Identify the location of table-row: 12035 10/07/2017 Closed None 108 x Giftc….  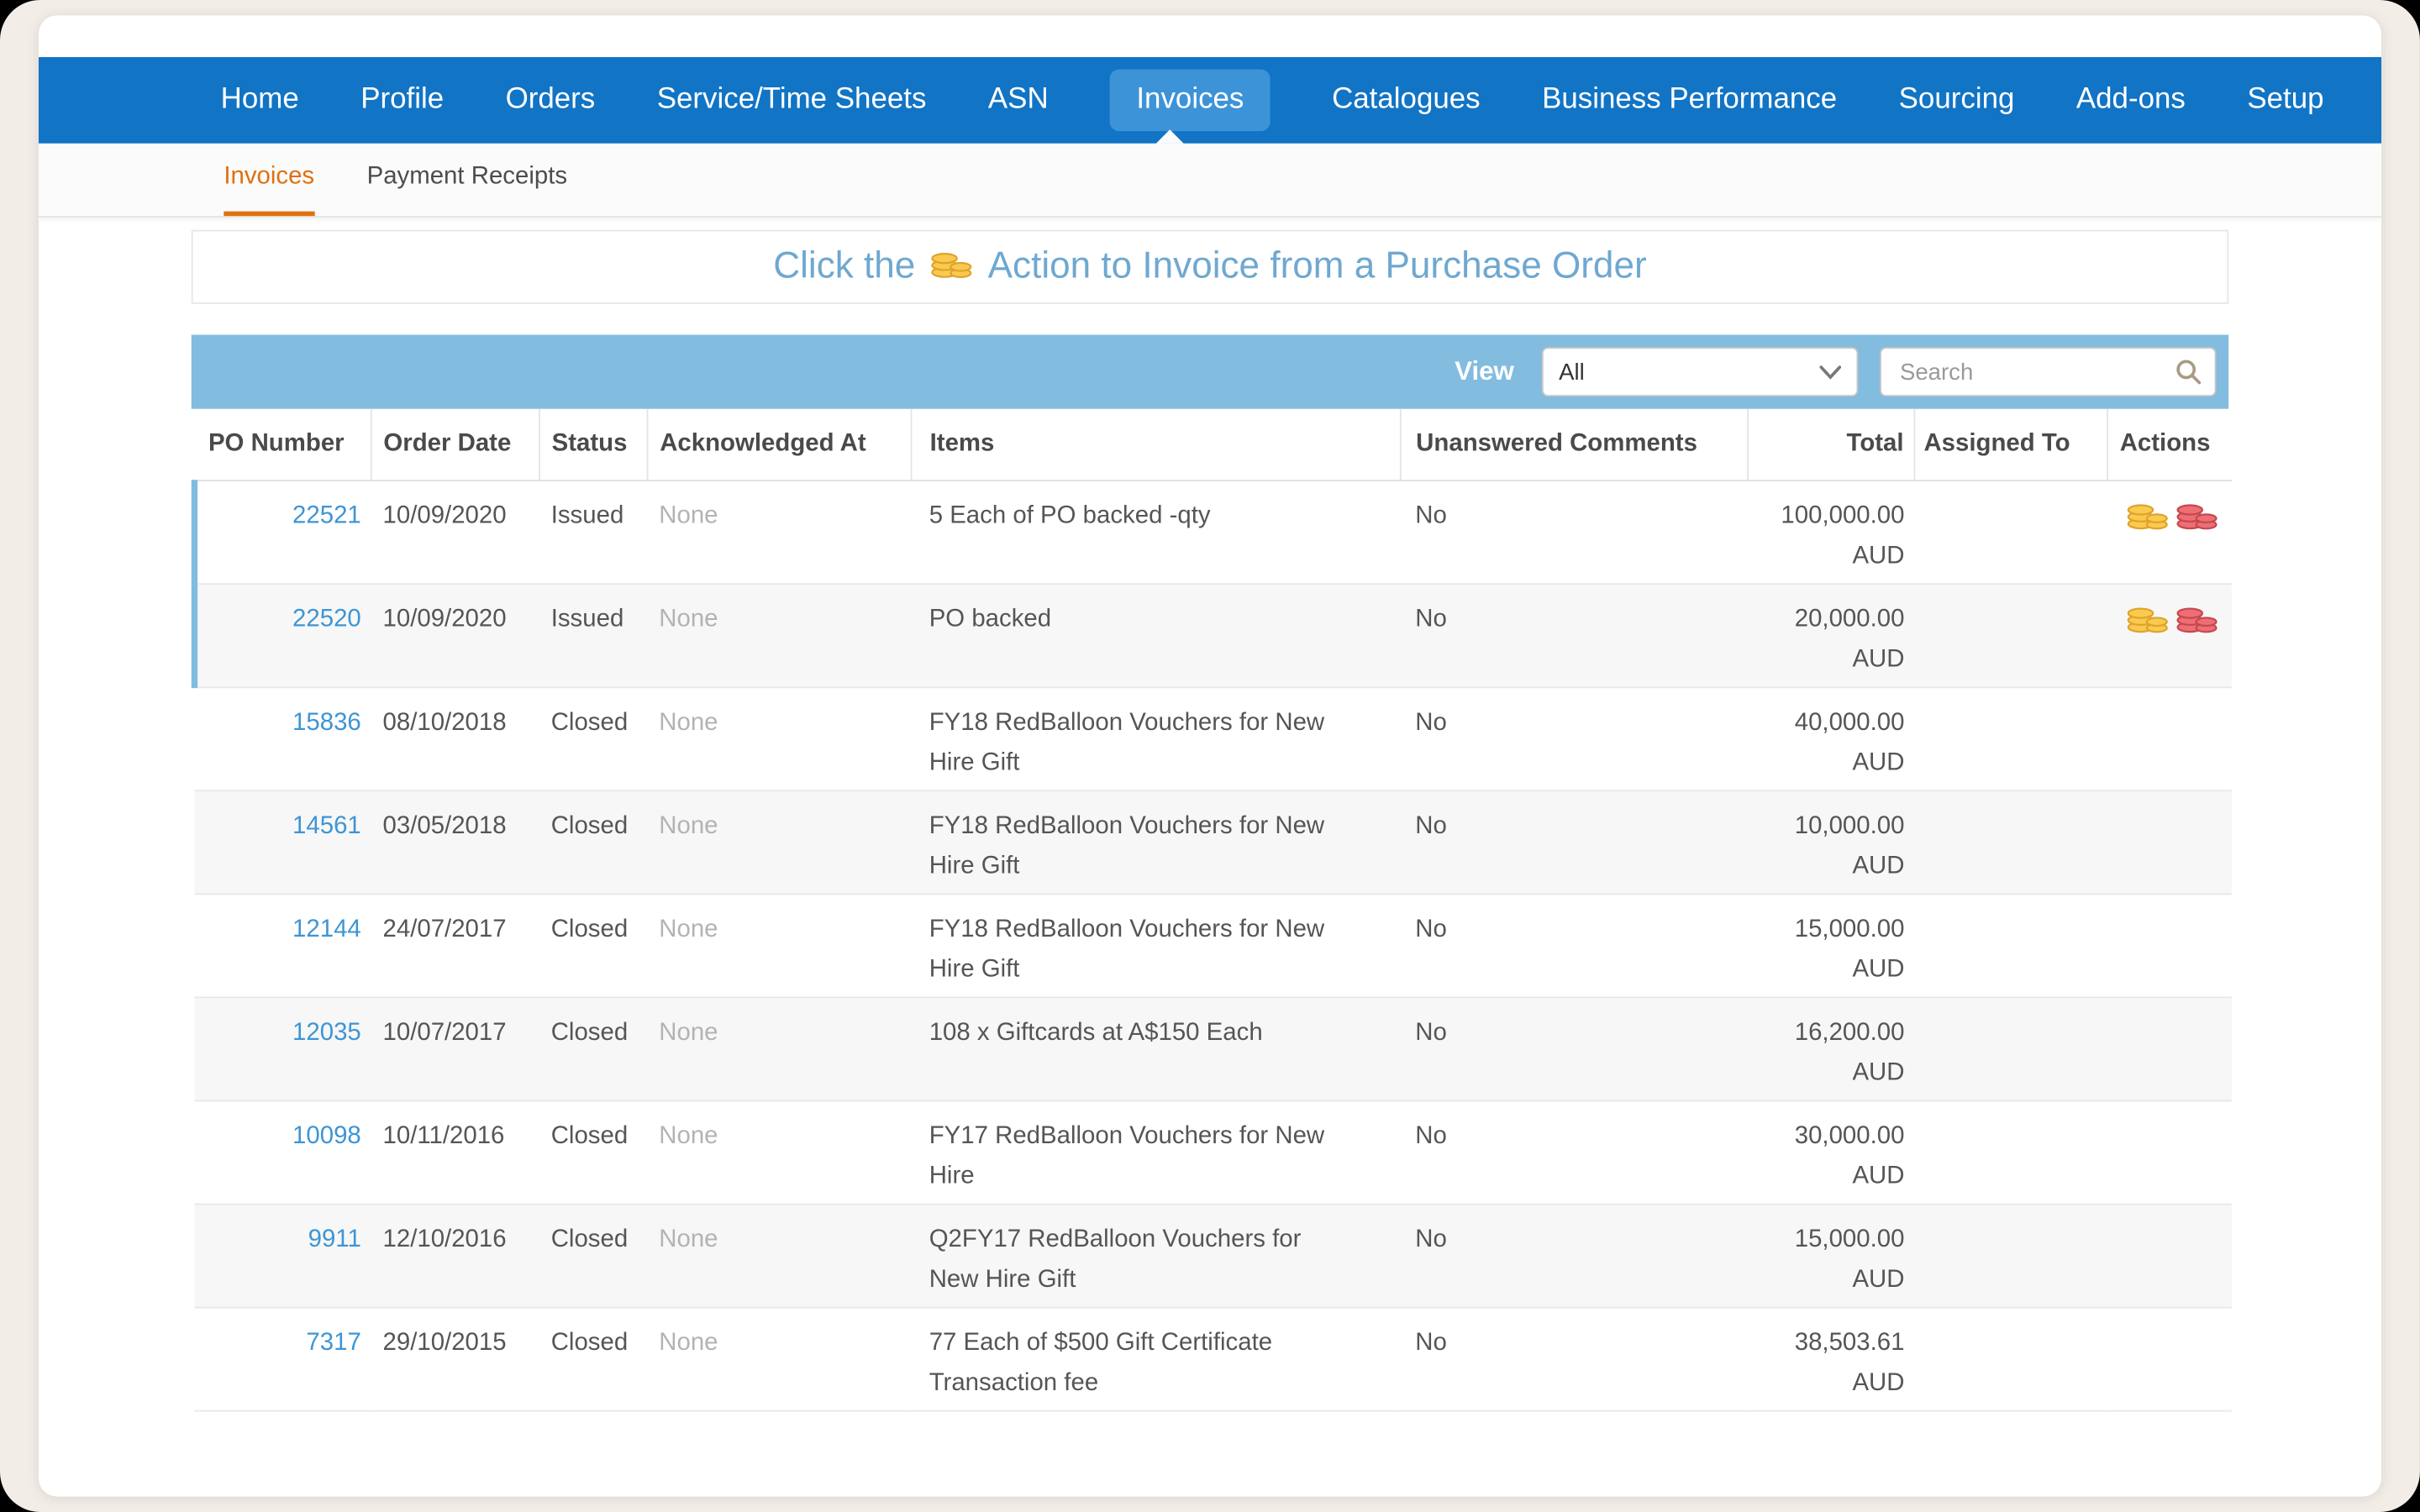
(1213, 1049).